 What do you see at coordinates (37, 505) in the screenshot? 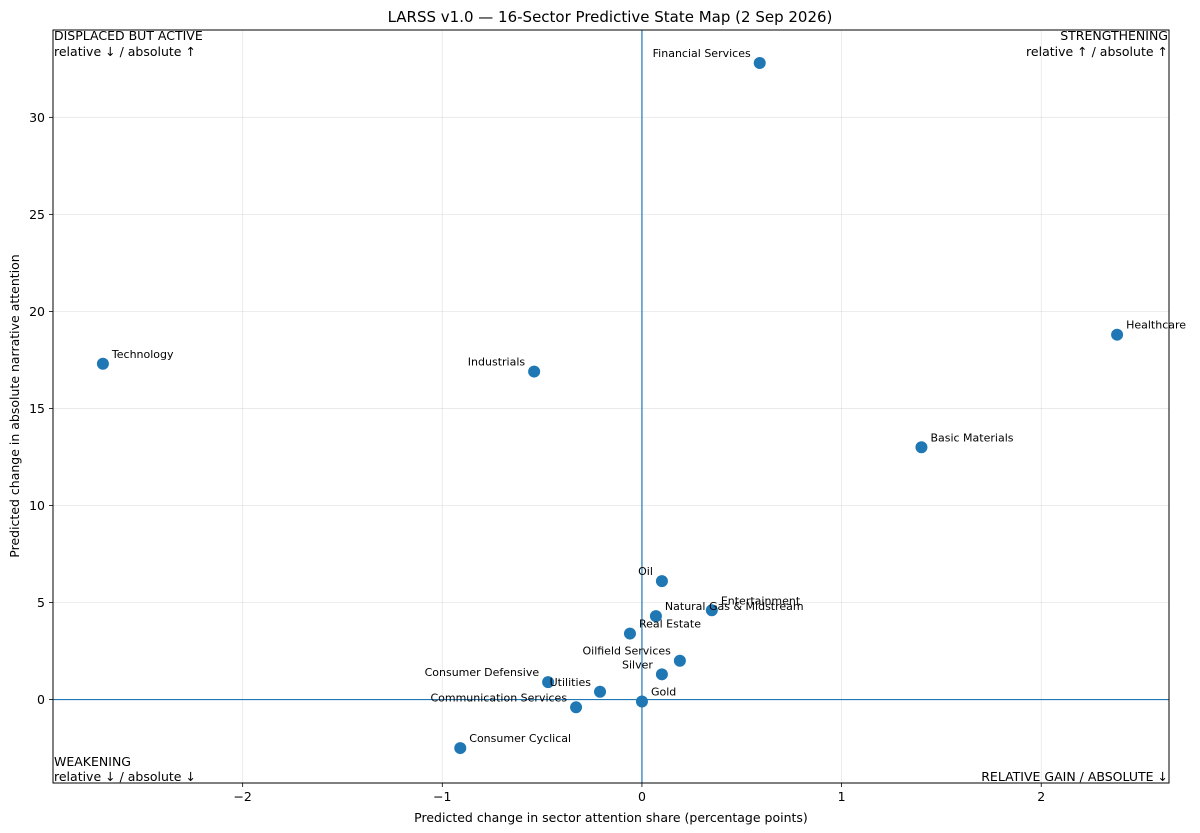
I see `y-tick-label: 10` at bounding box center [37, 505].